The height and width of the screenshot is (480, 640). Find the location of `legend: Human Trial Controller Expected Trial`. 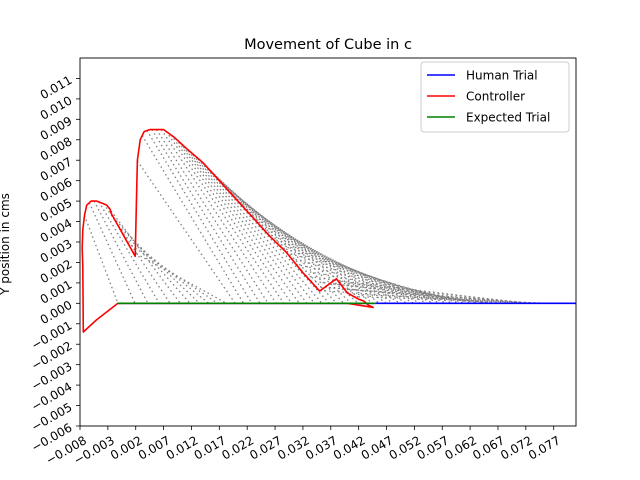

legend: Human Trial Controller Expected Trial is located at coordinates (495, 97).